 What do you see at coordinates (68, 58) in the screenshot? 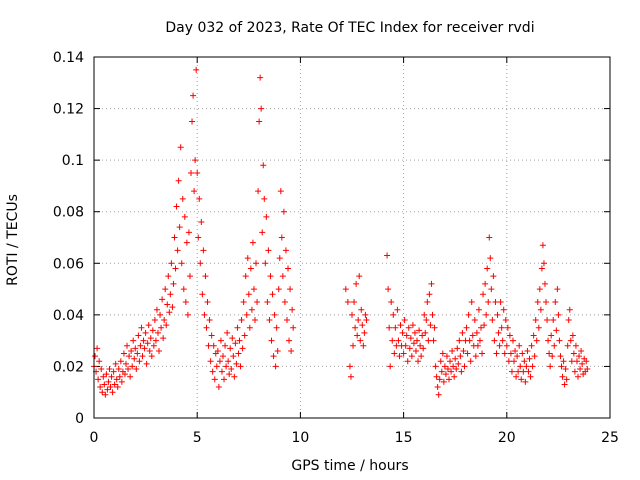
I see `y-tick-label: 0.14` at bounding box center [68, 58].